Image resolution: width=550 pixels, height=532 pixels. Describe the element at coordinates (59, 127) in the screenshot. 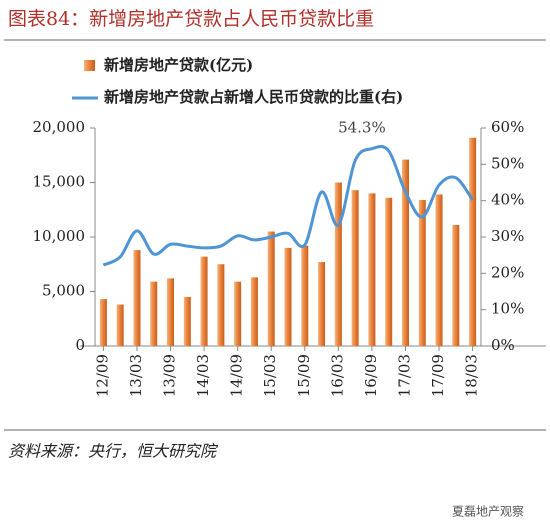

I see `y-tick-label: 20,000` at that location.